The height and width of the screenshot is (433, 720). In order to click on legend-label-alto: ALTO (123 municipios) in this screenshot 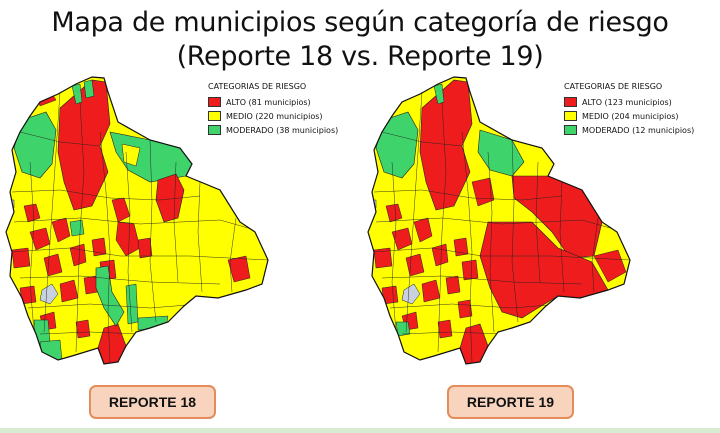, I will do `click(627, 102)`.